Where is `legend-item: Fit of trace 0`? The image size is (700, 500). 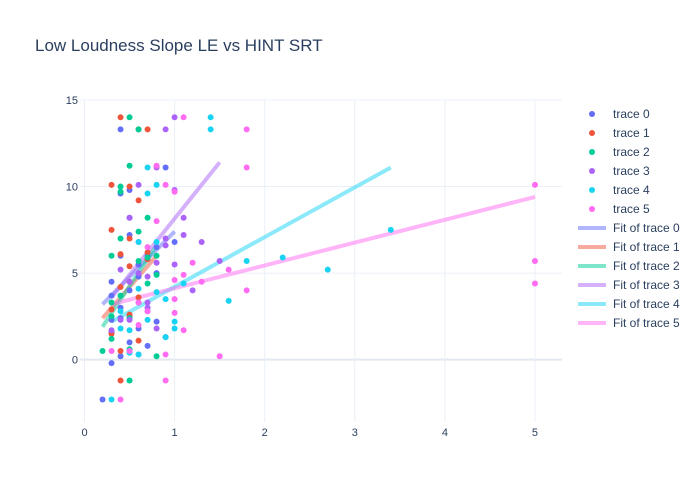
legend-item: Fit of trace 0 is located at coordinates (629, 228).